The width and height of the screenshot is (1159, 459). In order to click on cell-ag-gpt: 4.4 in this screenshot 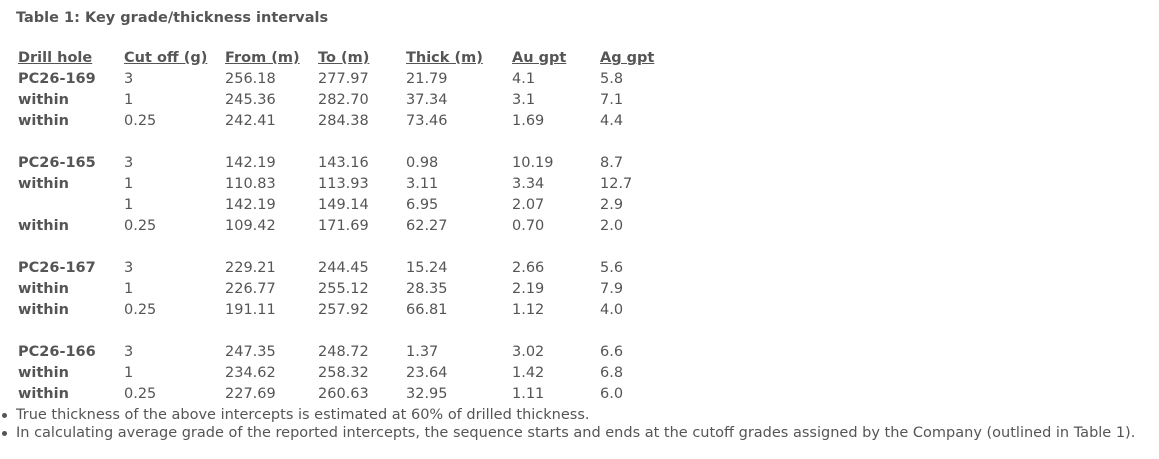, I will do `click(612, 121)`.